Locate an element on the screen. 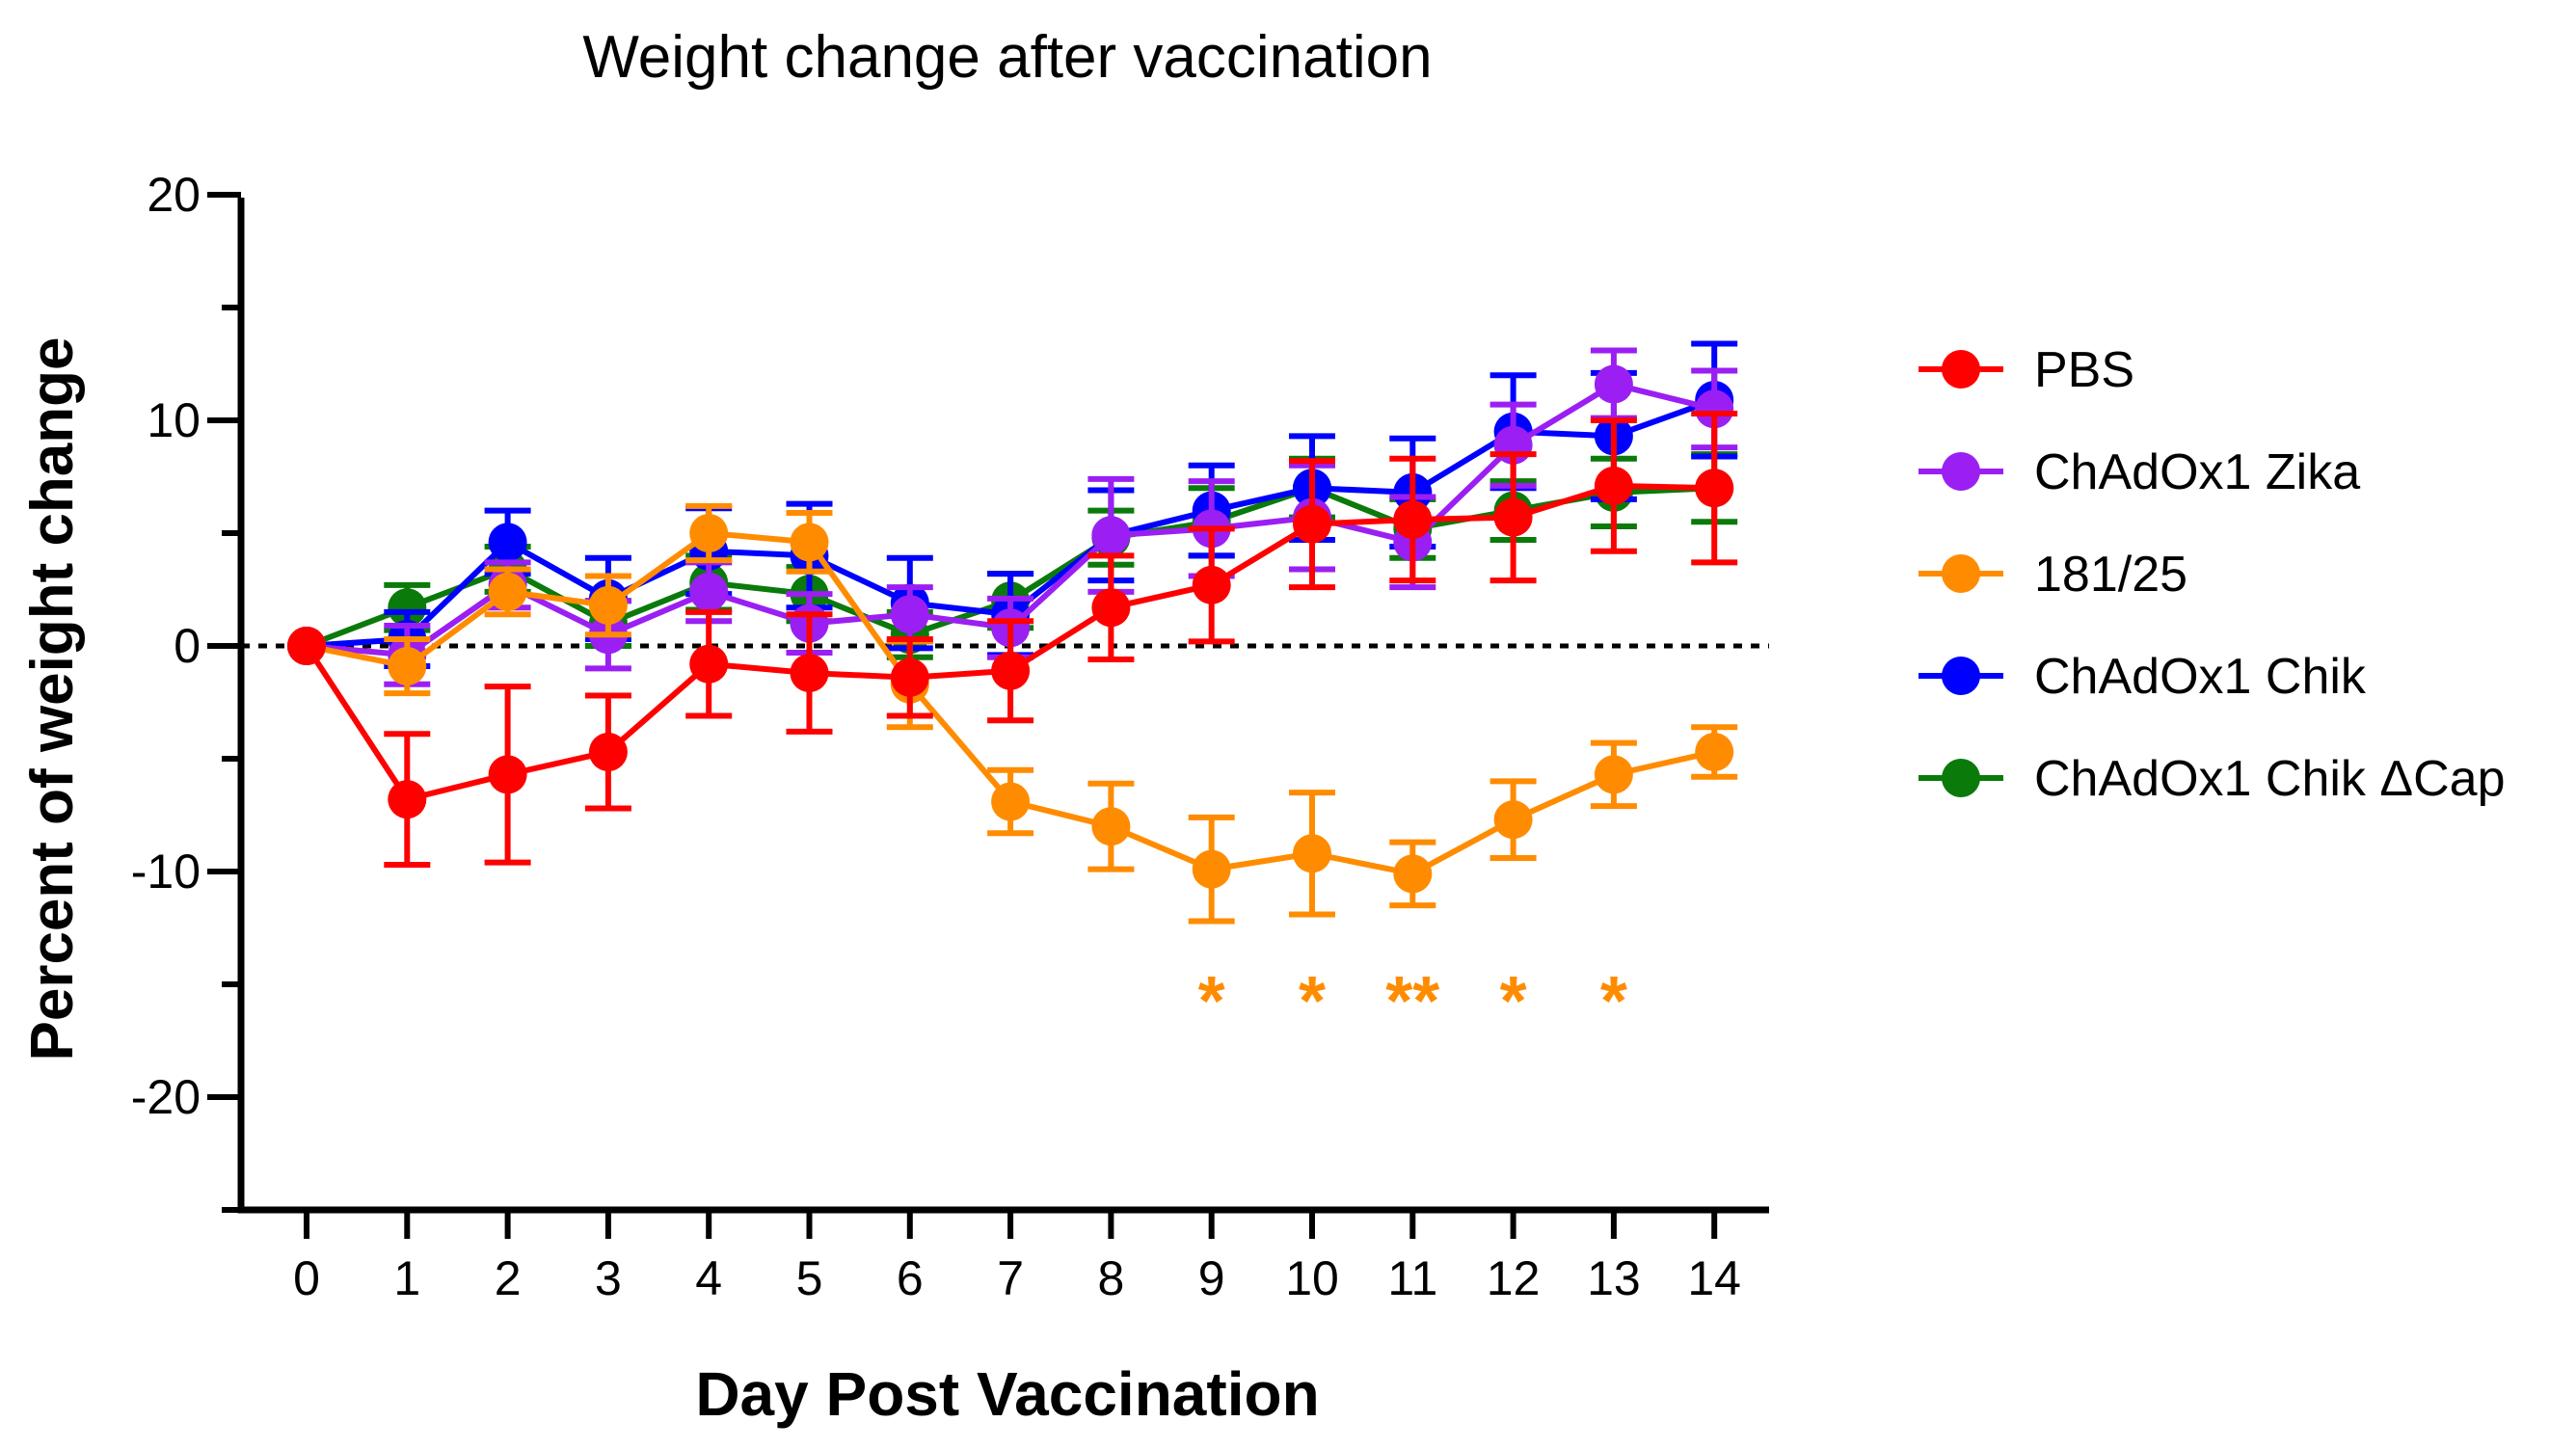 This screenshot has height=1449, width=2576. legend-label: 181/25 is located at coordinates (2110, 575).